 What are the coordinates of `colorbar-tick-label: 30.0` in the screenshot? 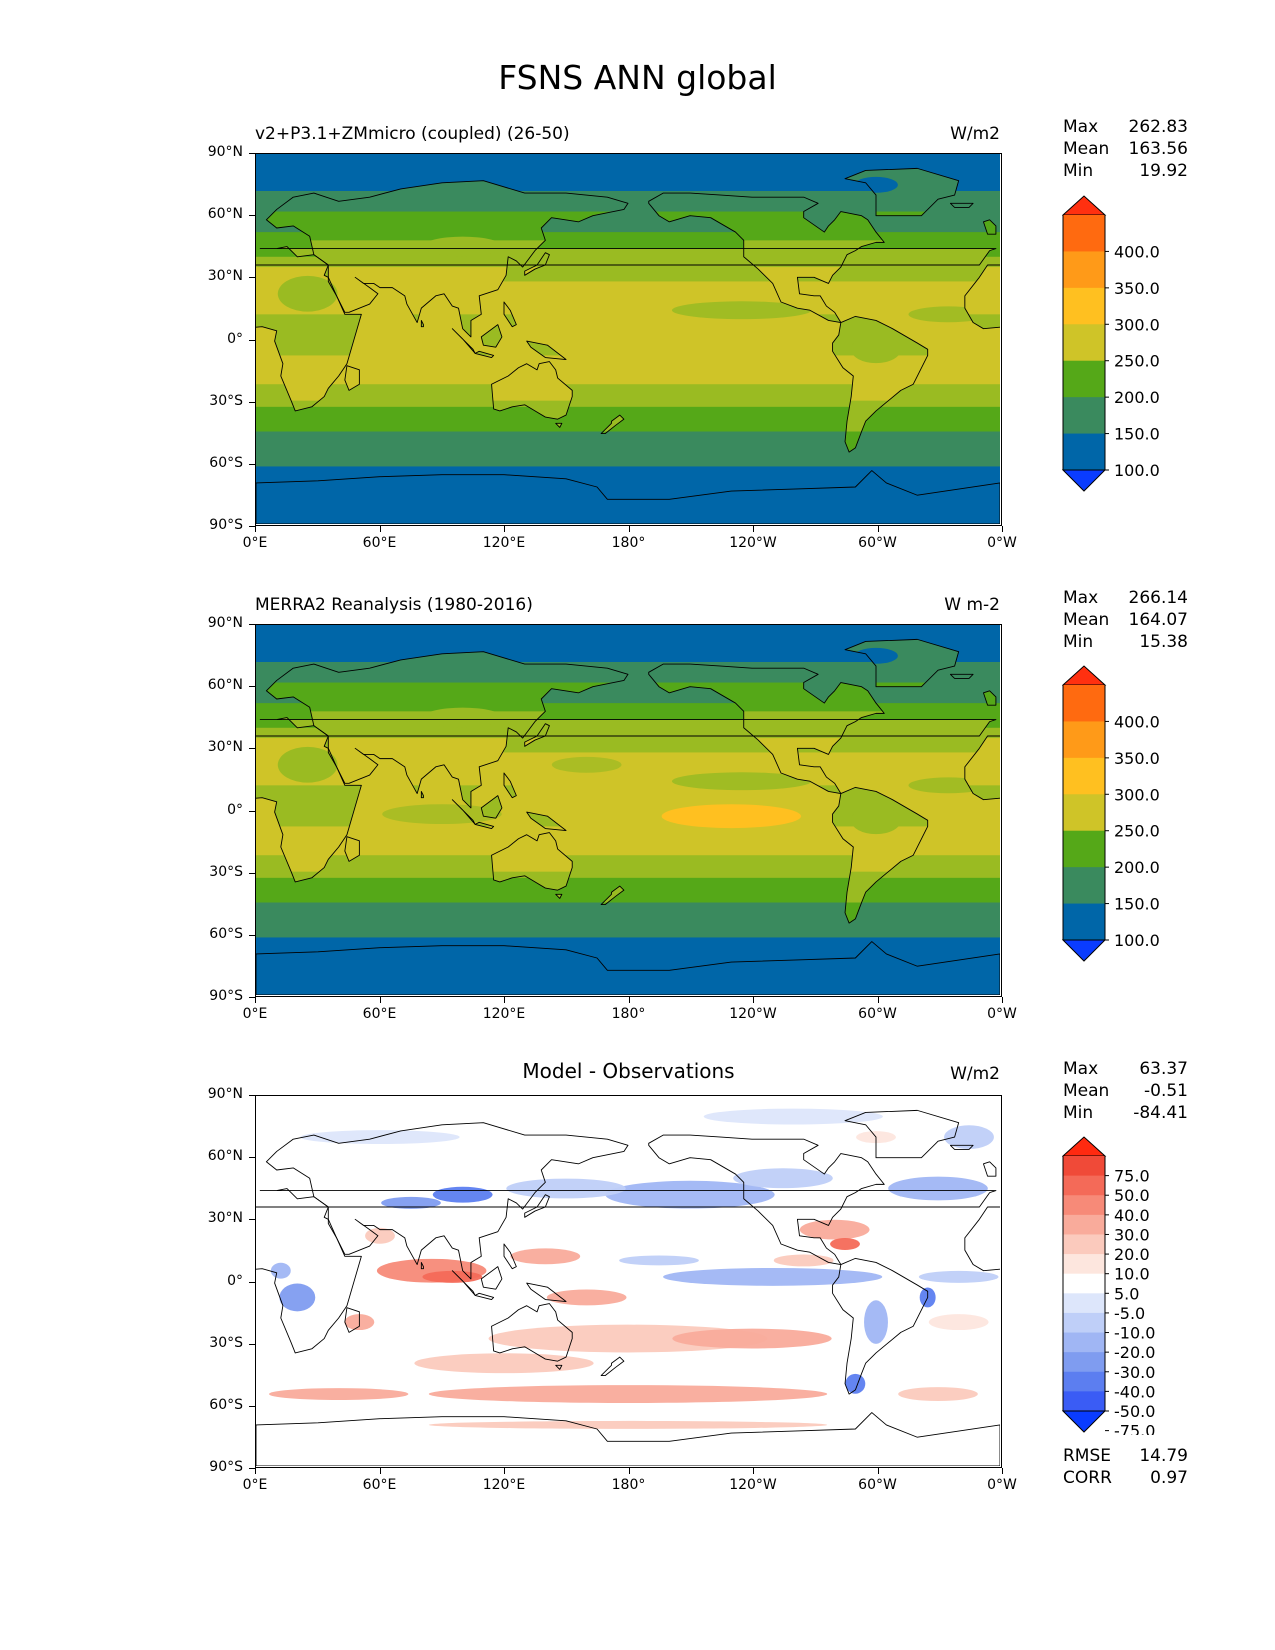 It's located at (1132, 1234).